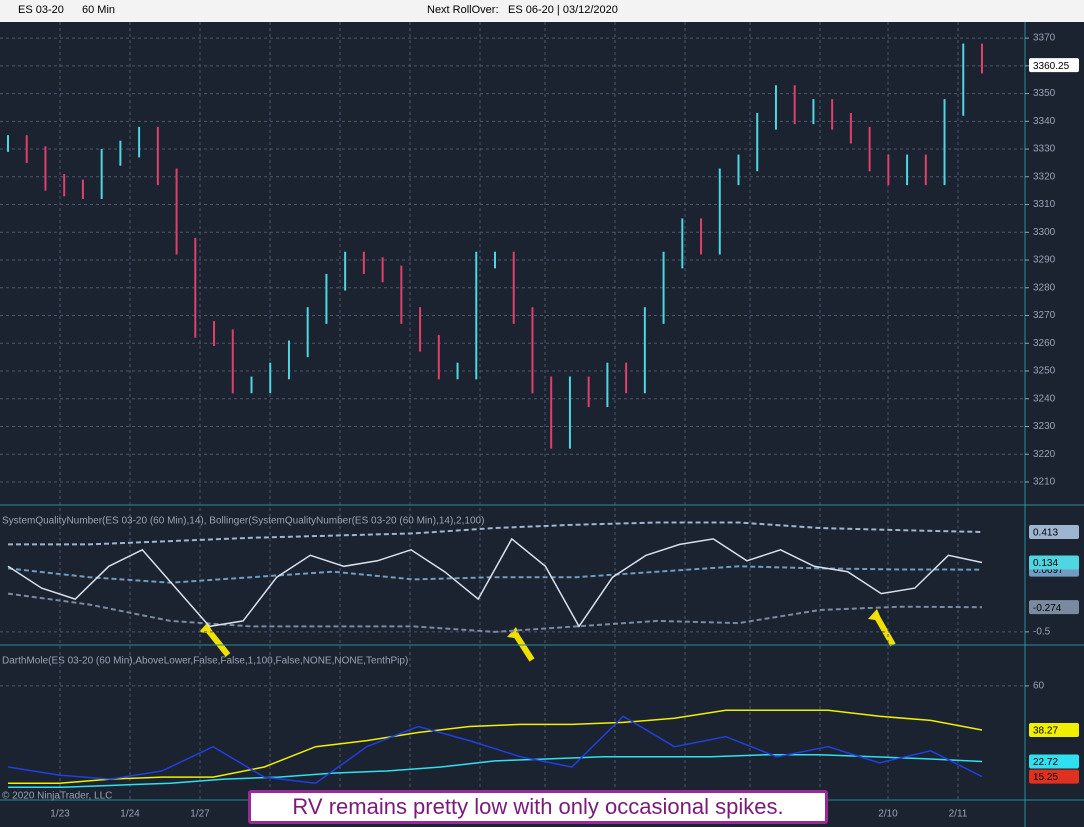 The image size is (1084, 827). Describe the element at coordinates (1044, 260) in the screenshot. I see `y-tick-label: 3290` at that location.